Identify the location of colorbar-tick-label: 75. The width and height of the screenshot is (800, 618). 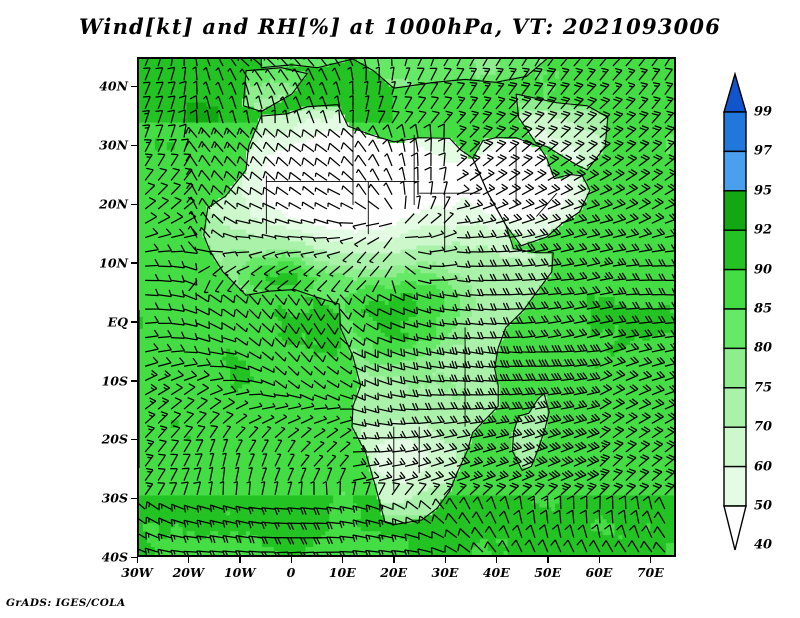
(763, 388).